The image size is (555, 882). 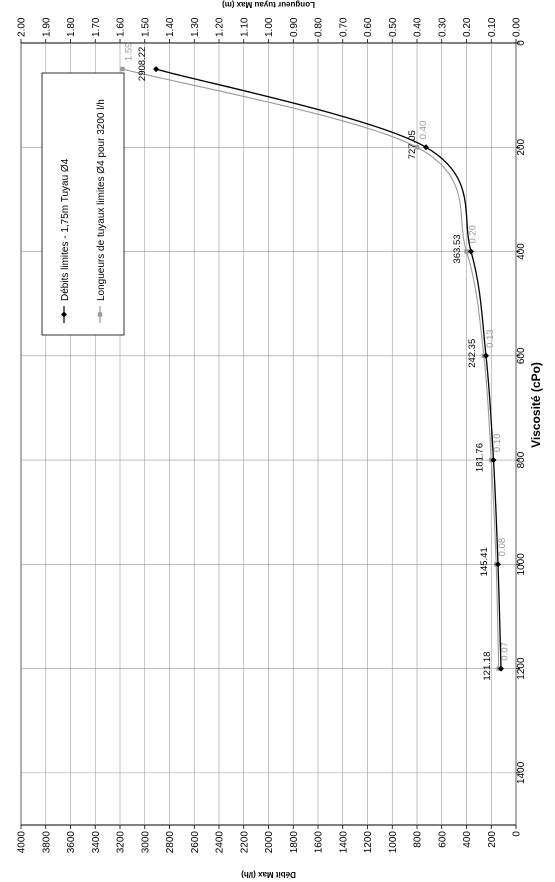 What do you see at coordinates (269, 27) in the screenshot?
I see `secondary-tick-label: 1.00` at bounding box center [269, 27].